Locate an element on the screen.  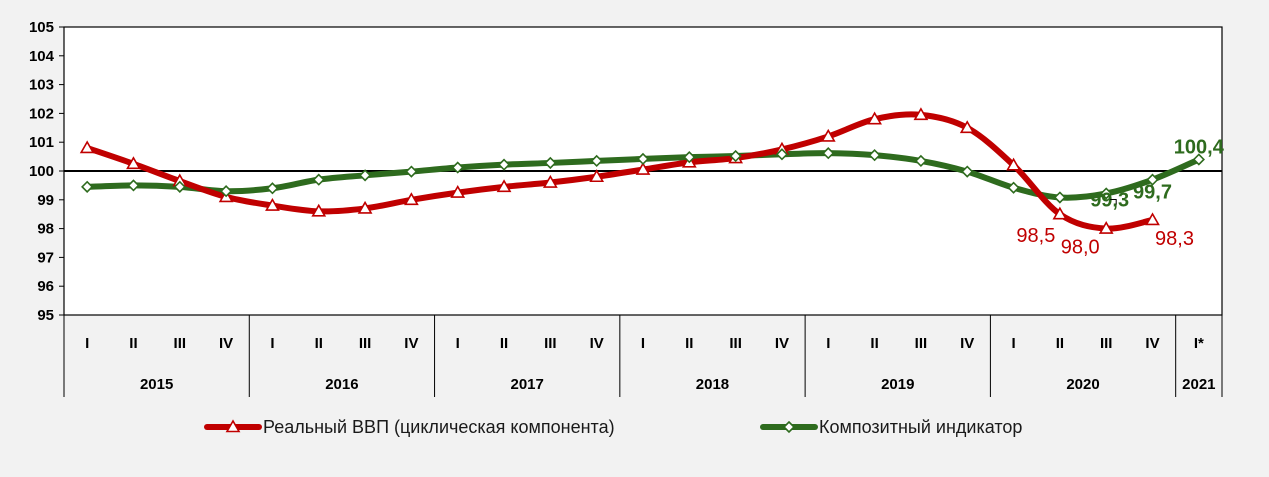
y-tick-label: 104 is located at coordinates (42, 56).